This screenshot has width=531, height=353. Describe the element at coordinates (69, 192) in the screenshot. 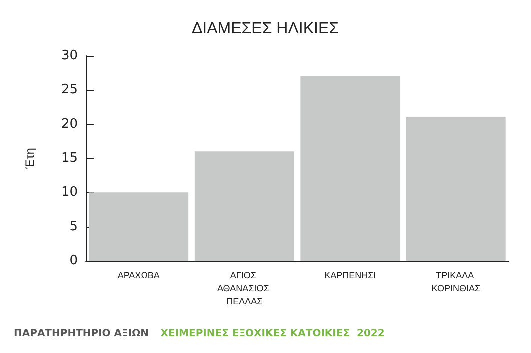

I see `y-tick-label: 10` at that location.